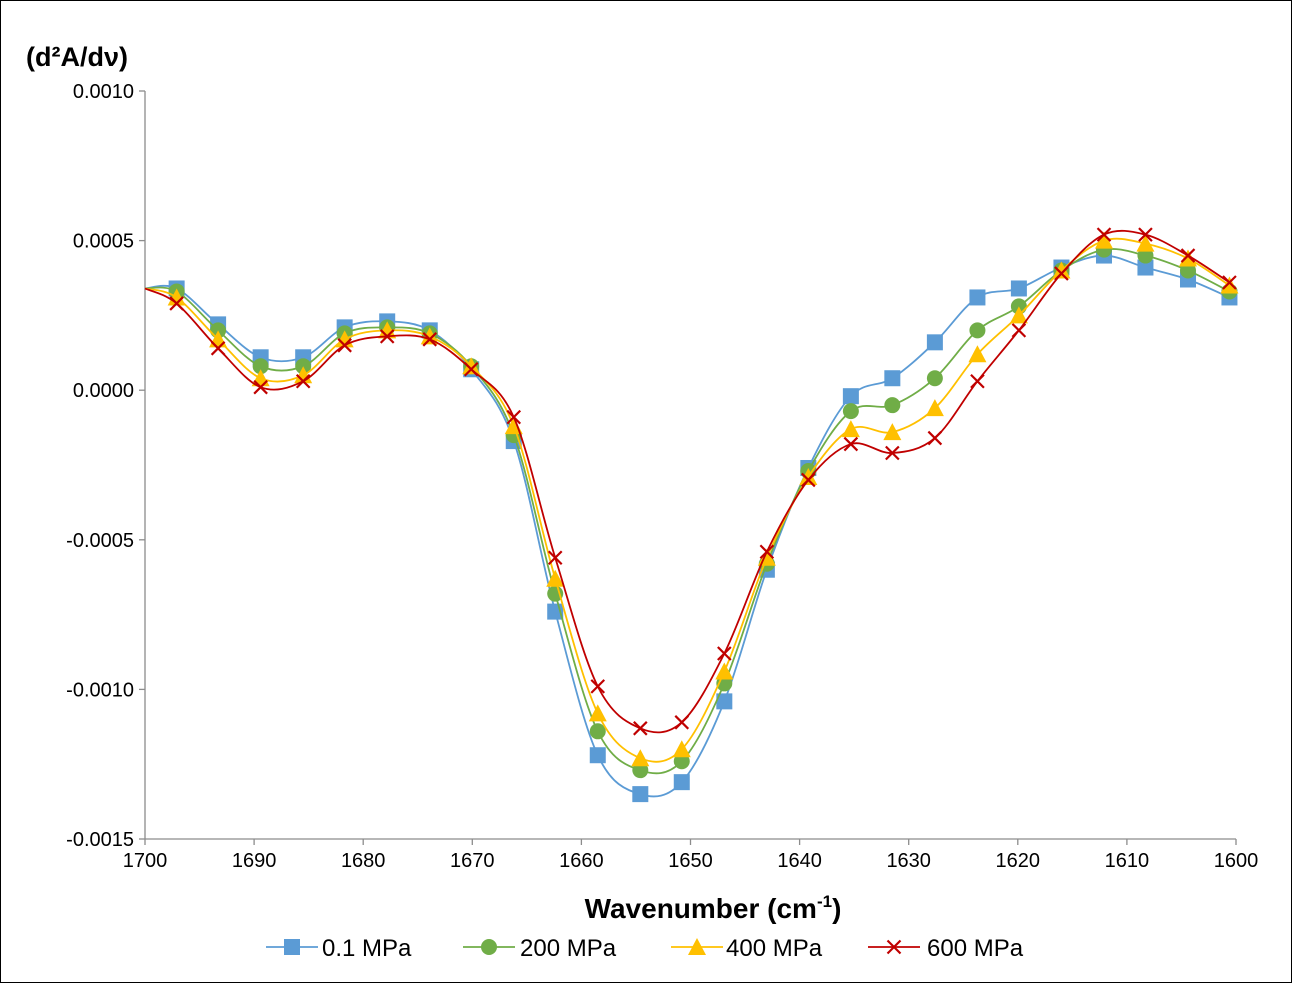 The height and width of the screenshot is (983, 1292). Describe the element at coordinates (774, 948) in the screenshot. I see `legend-label: 400 MPa` at that location.